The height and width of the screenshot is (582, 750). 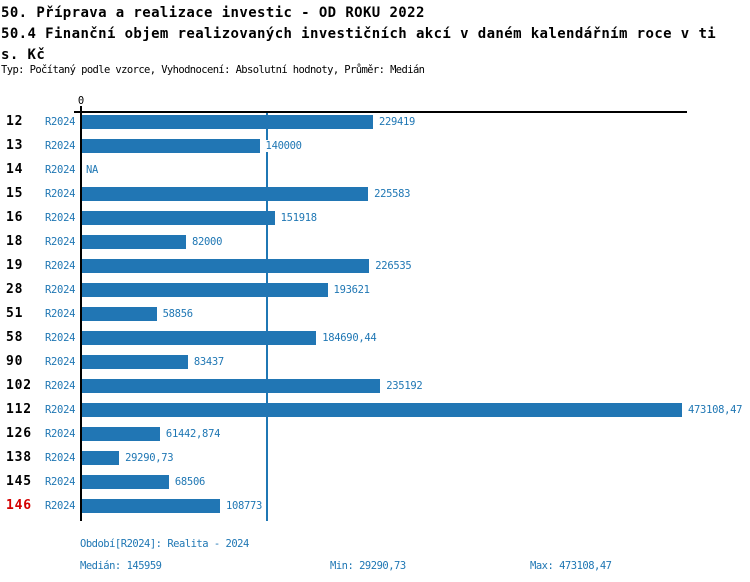 I want to click on bar-value-label: 140000, so click(x=283, y=146).